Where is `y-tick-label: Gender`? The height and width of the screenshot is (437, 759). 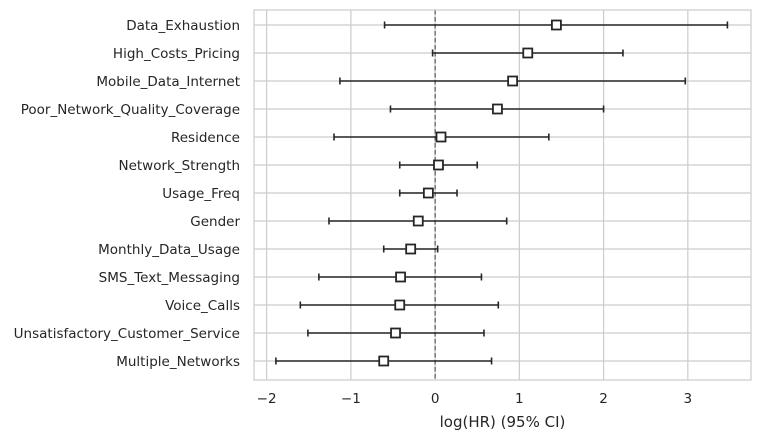 y-tick-label: Gender is located at coordinates (215, 222).